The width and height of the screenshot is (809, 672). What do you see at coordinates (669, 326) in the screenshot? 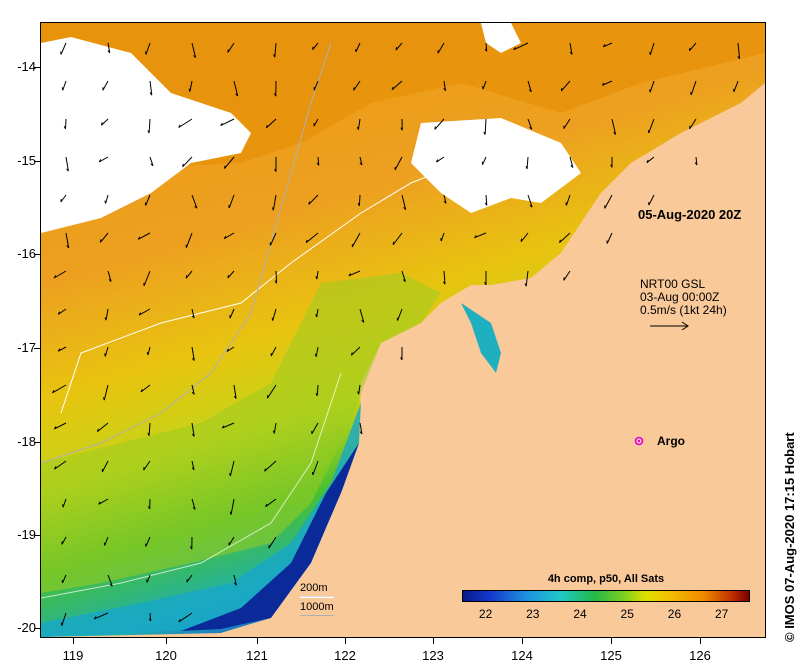
I see `current-scale-arrow-icon` at bounding box center [669, 326].